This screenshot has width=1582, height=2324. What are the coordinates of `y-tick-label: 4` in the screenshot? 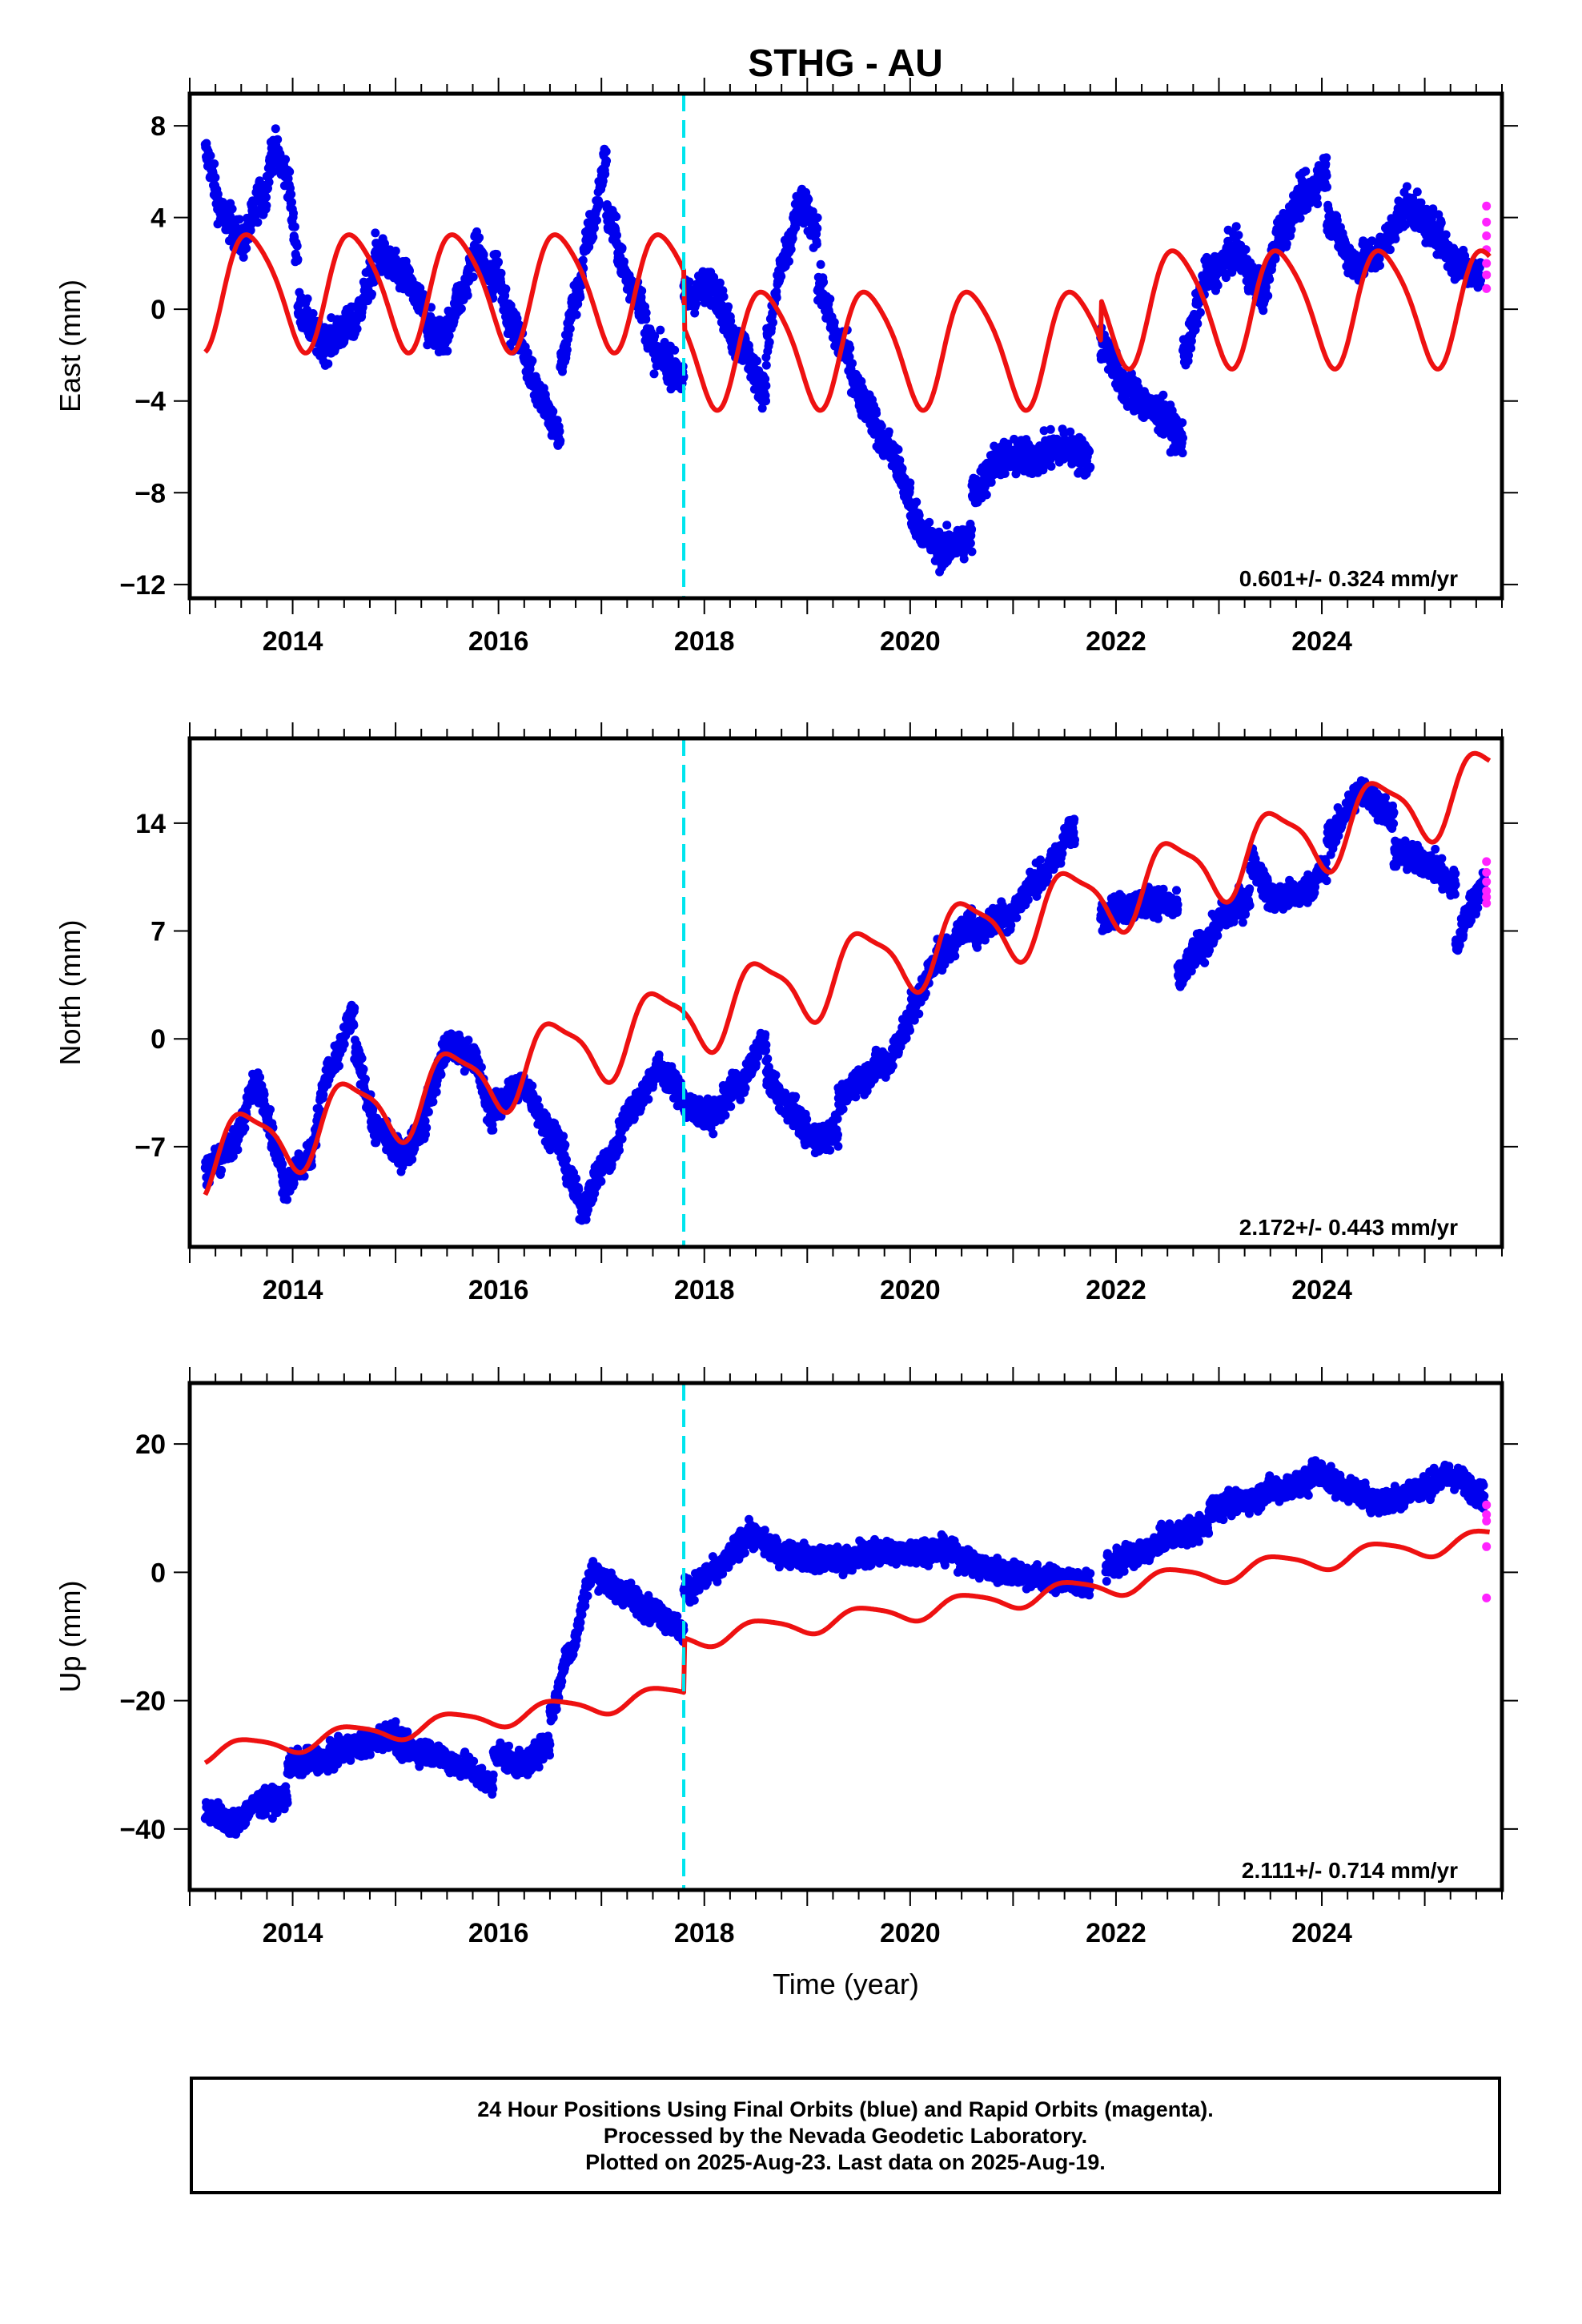 It's located at (158, 218).